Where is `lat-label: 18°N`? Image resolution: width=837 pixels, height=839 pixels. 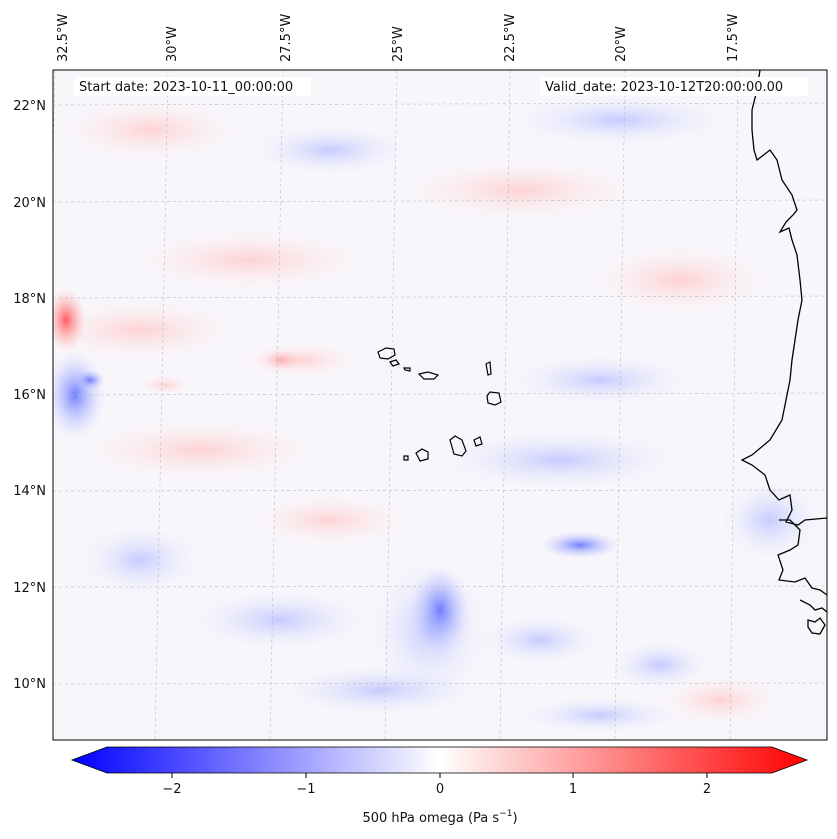
lat-label: 18°N is located at coordinates (29, 299).